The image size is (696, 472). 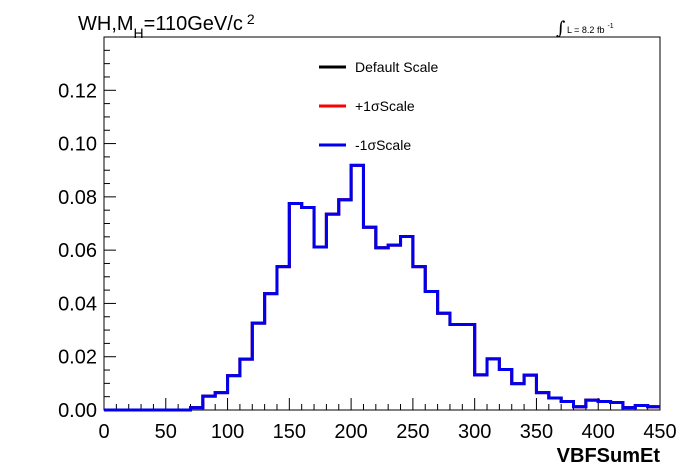 What do you see at coordinates (610, 26) in the screenshot?
I see `lumi-superscript: -1` at bounding box center [610, 26].